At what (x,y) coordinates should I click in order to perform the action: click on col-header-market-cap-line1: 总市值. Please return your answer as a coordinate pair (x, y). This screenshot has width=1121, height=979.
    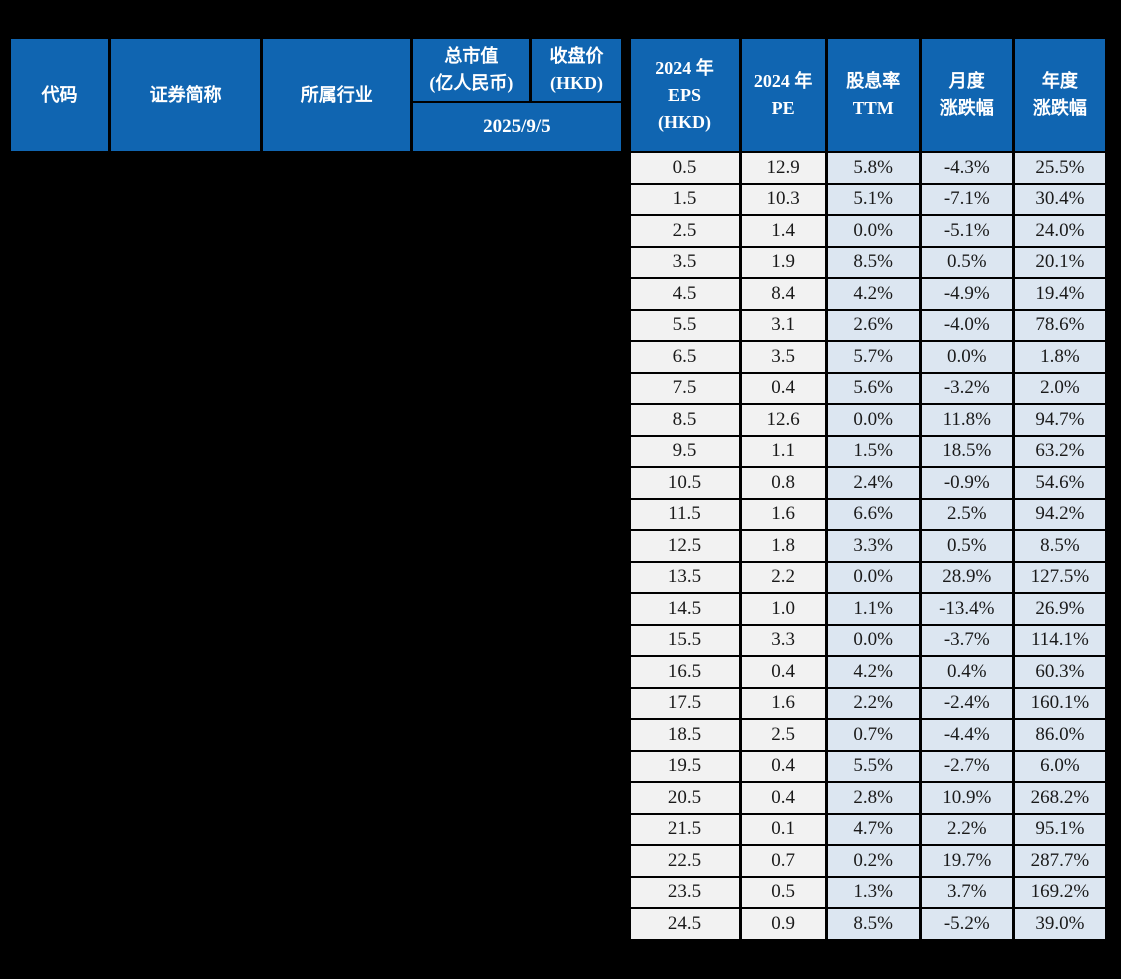
    Looking at the image, I should click on (471, 56).